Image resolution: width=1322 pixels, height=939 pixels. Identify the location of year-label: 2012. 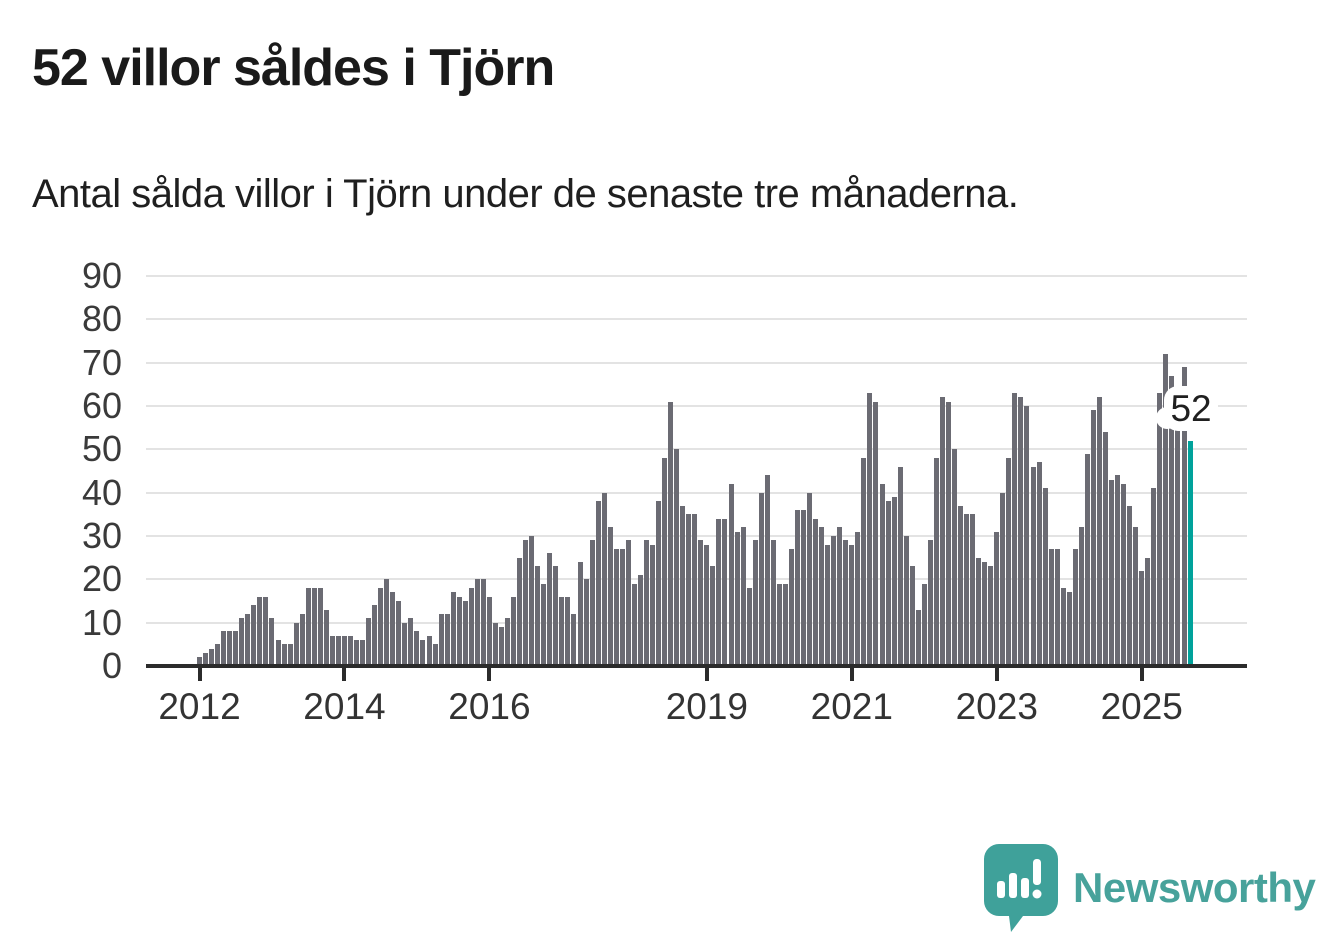
(199, 706).